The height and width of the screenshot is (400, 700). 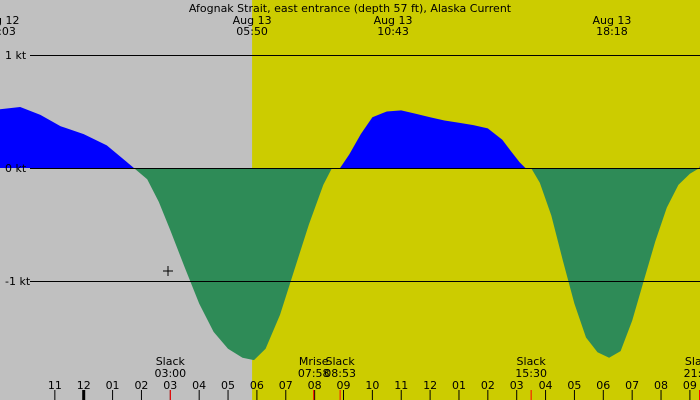 What do you see at coordinates (692, 373) in the screenshot?
I see `event-time-4: 21:20` at bounding box center [692, 373].